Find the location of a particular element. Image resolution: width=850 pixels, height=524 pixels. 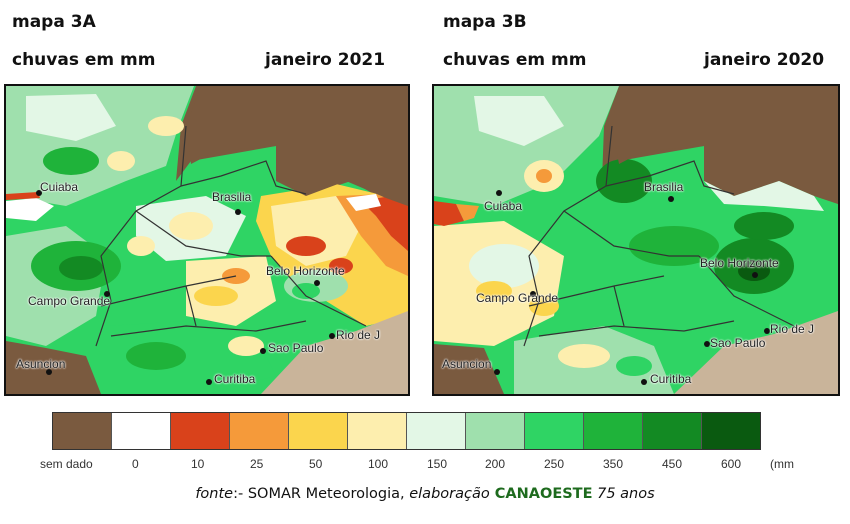

map-3b-city-cuiaba: Cuiaba is located at coordinates (503, 206).